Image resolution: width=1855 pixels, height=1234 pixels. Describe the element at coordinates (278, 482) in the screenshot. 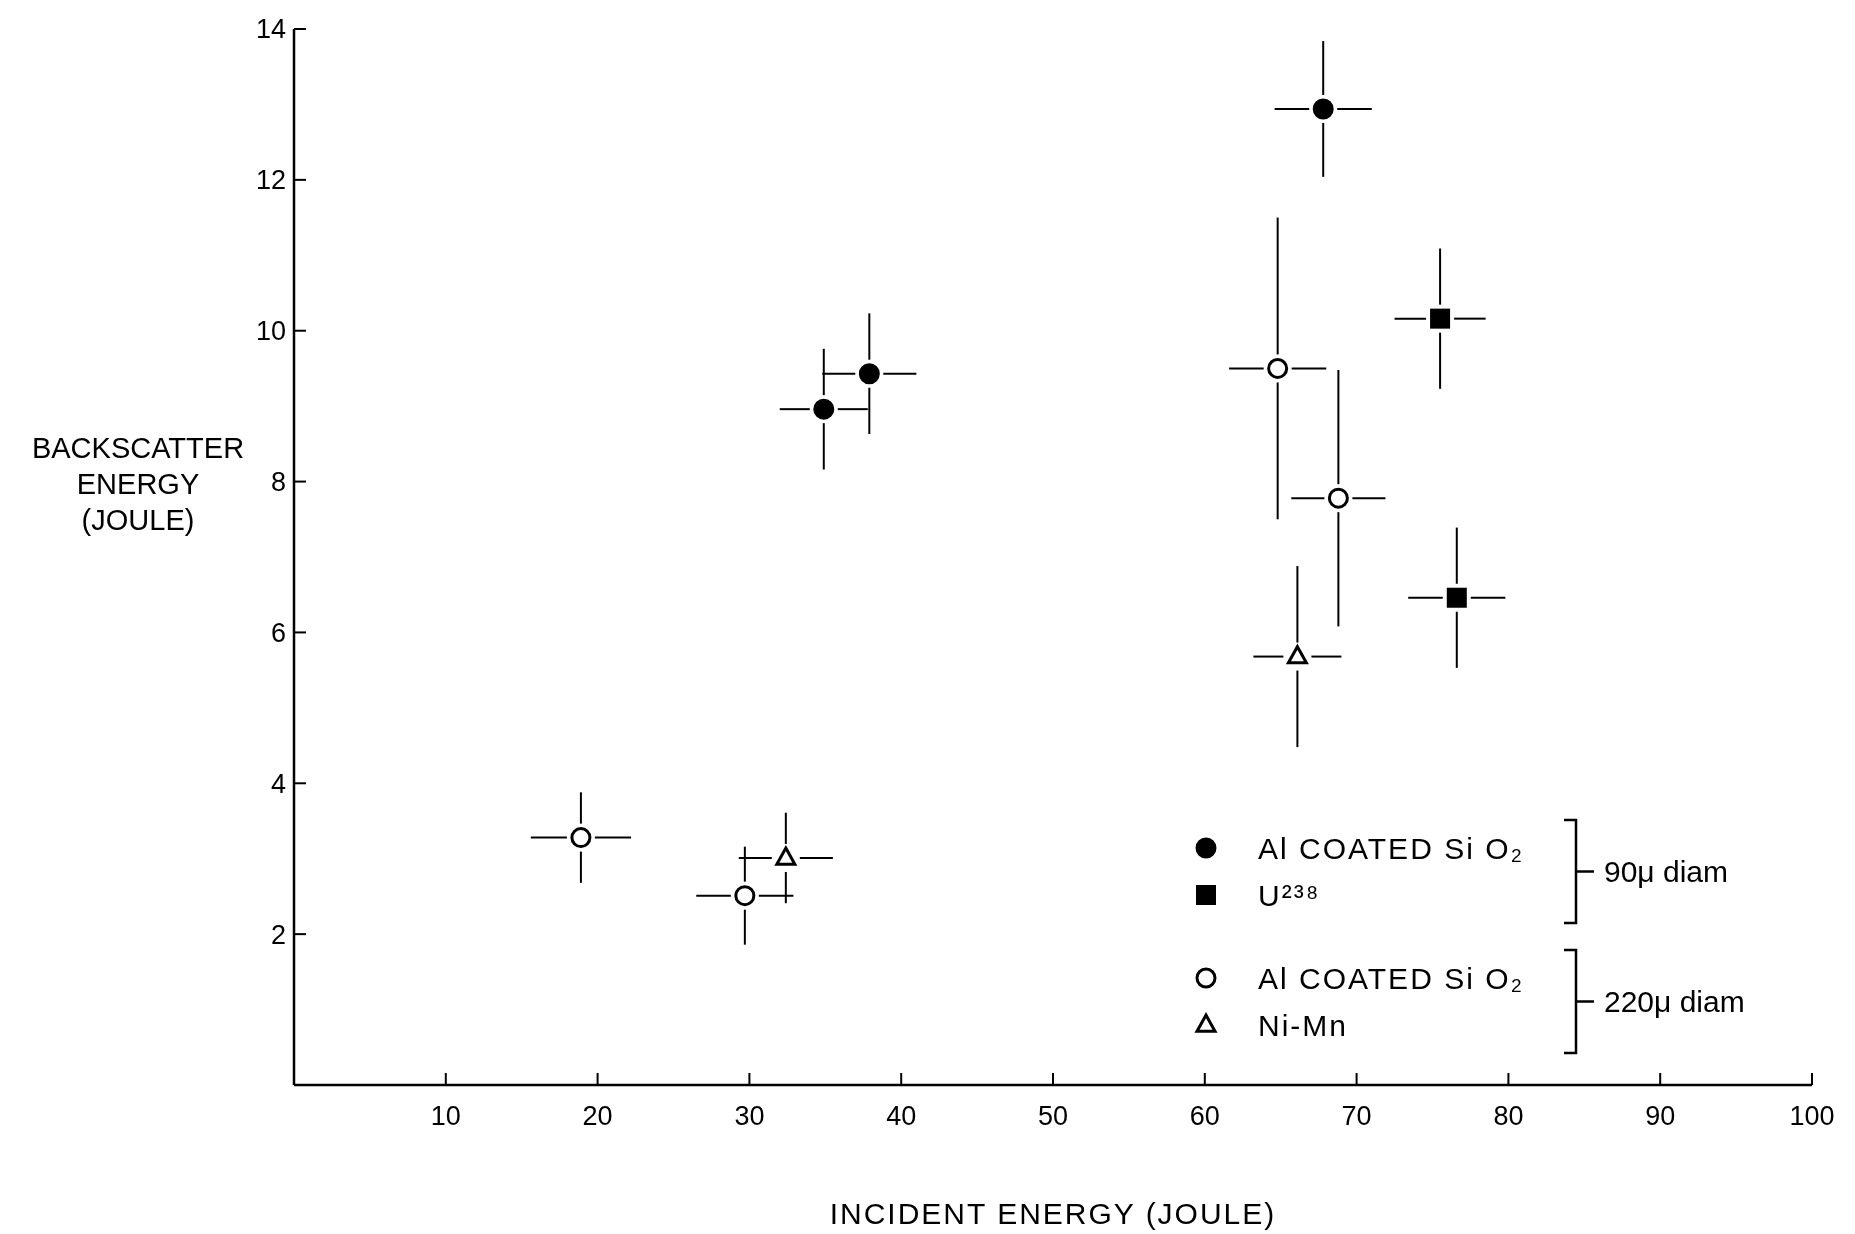

I see `y-tick-label: 8` at that location.